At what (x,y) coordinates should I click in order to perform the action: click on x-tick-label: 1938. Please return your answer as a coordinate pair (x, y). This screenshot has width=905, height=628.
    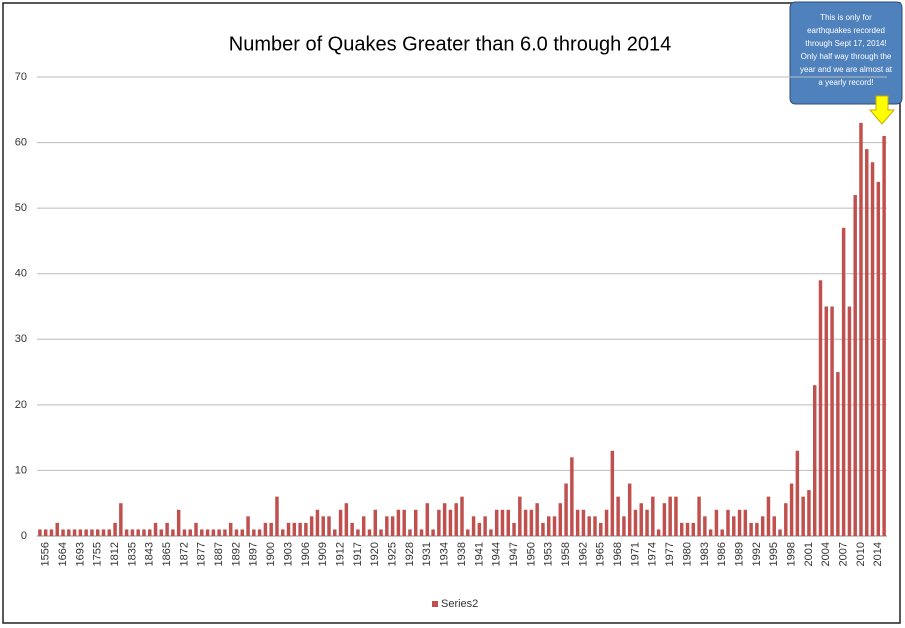
    Looking at the image, I should click on (462, 554).